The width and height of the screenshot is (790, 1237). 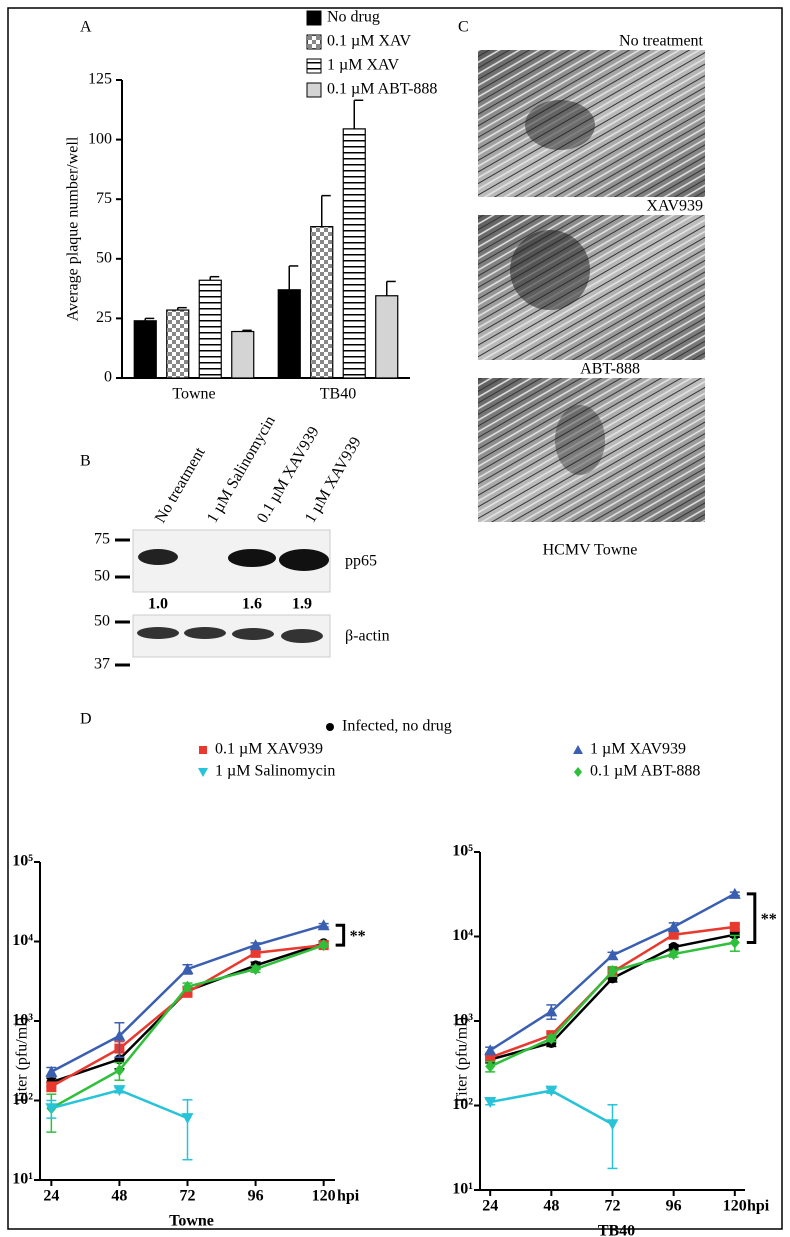 What do you see at coordinates (22, 940) in the screenshot?
I see `y-tick-label: 10⁴` at bounding box center [22, 940].